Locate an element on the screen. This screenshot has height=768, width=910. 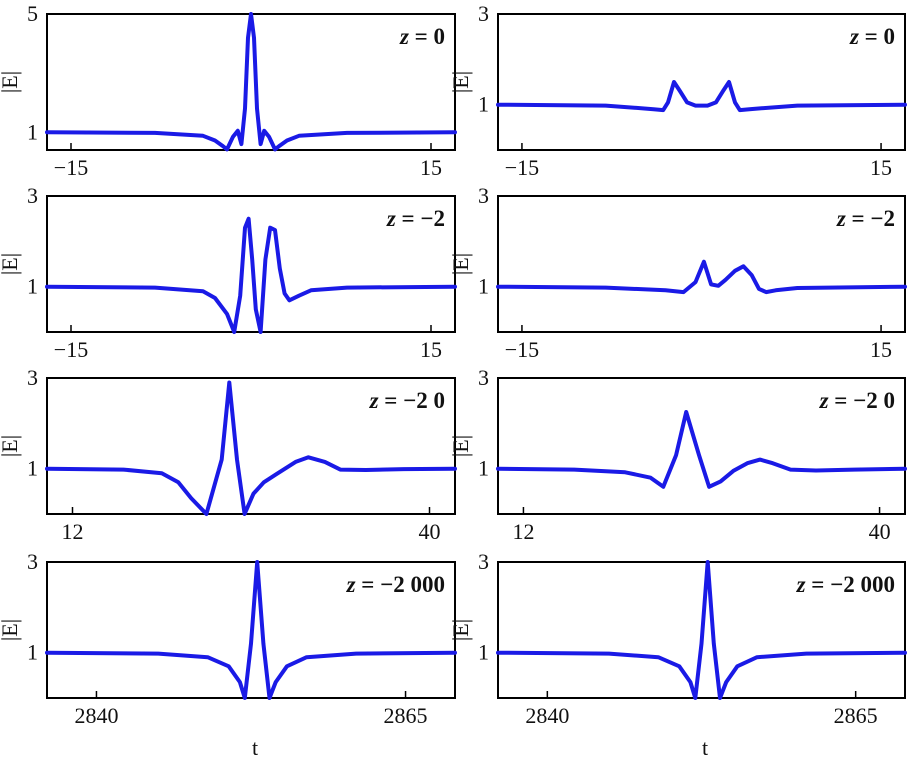
panel-row3-right: 1 3 |E| 12 40 z = −2 0 is located at coordinates (677, 454).